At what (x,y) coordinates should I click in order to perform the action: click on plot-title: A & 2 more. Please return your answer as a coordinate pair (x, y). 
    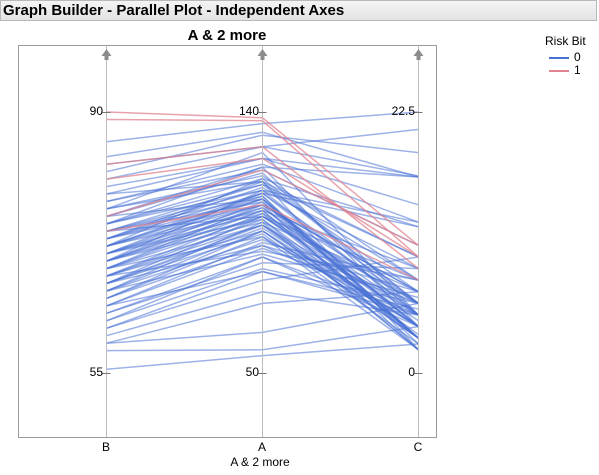
    Looking at the image, I should click on (227, 35).